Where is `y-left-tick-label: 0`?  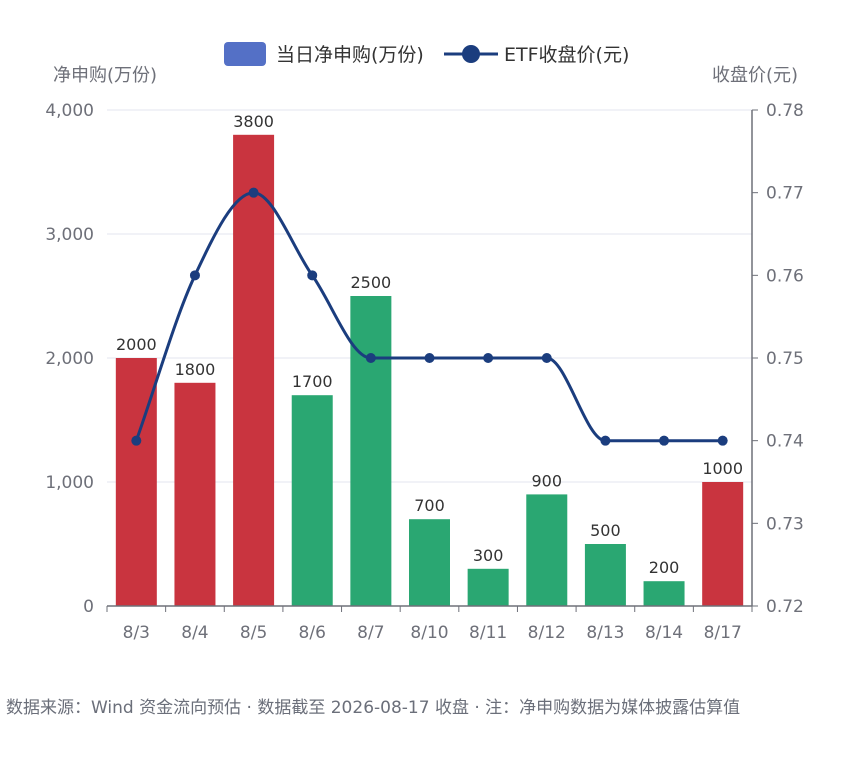
y-left-tick-label: 0 is located at coordinates (88, 607).